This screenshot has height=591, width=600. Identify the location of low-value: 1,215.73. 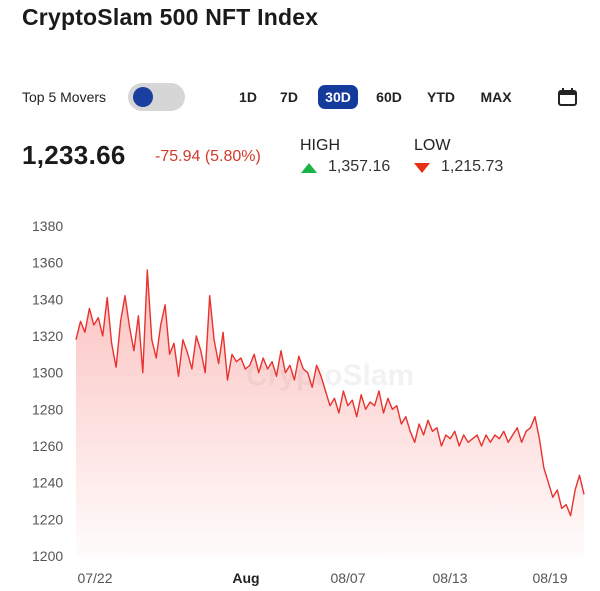
(472, 166).